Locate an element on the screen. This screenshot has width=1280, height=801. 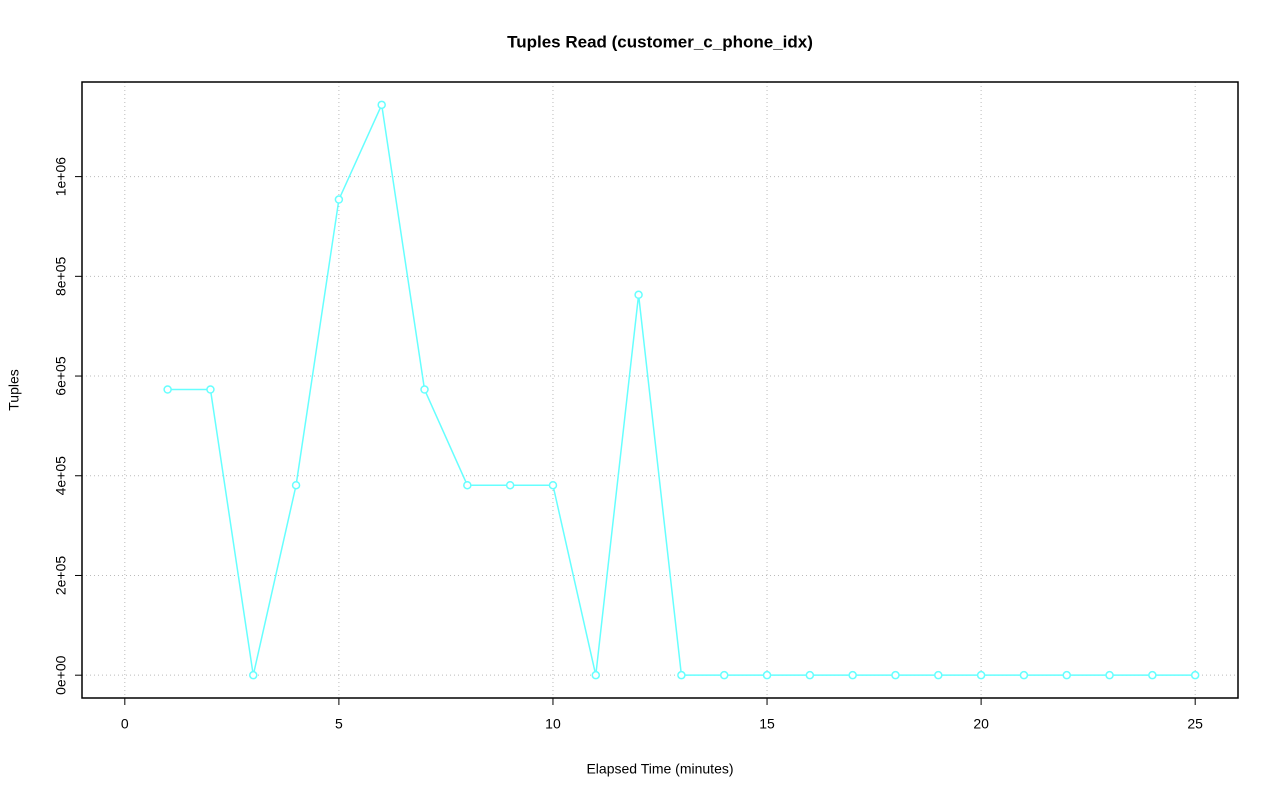
x-tick-label: 0 is located at coordinates (125, 724).